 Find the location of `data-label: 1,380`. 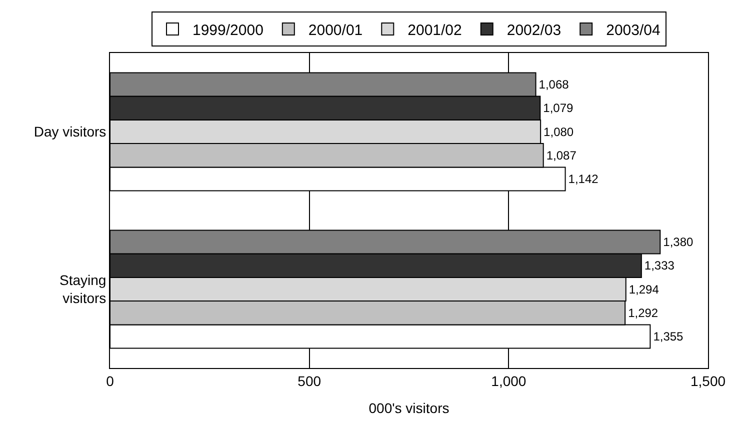

data-label: 1,380 is located at coordinates (678, 242).